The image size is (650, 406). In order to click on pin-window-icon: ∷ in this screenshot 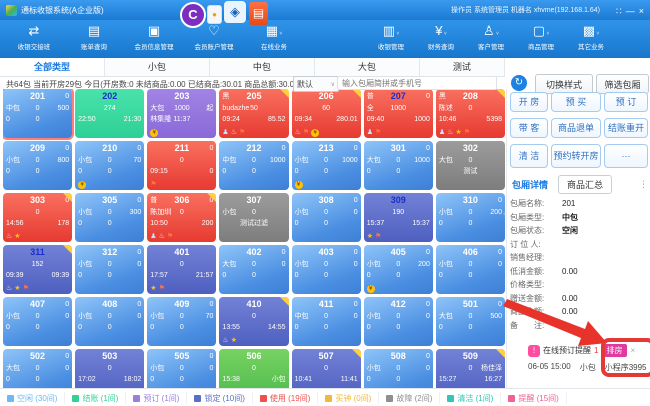, I will do `click(619, 11)`.